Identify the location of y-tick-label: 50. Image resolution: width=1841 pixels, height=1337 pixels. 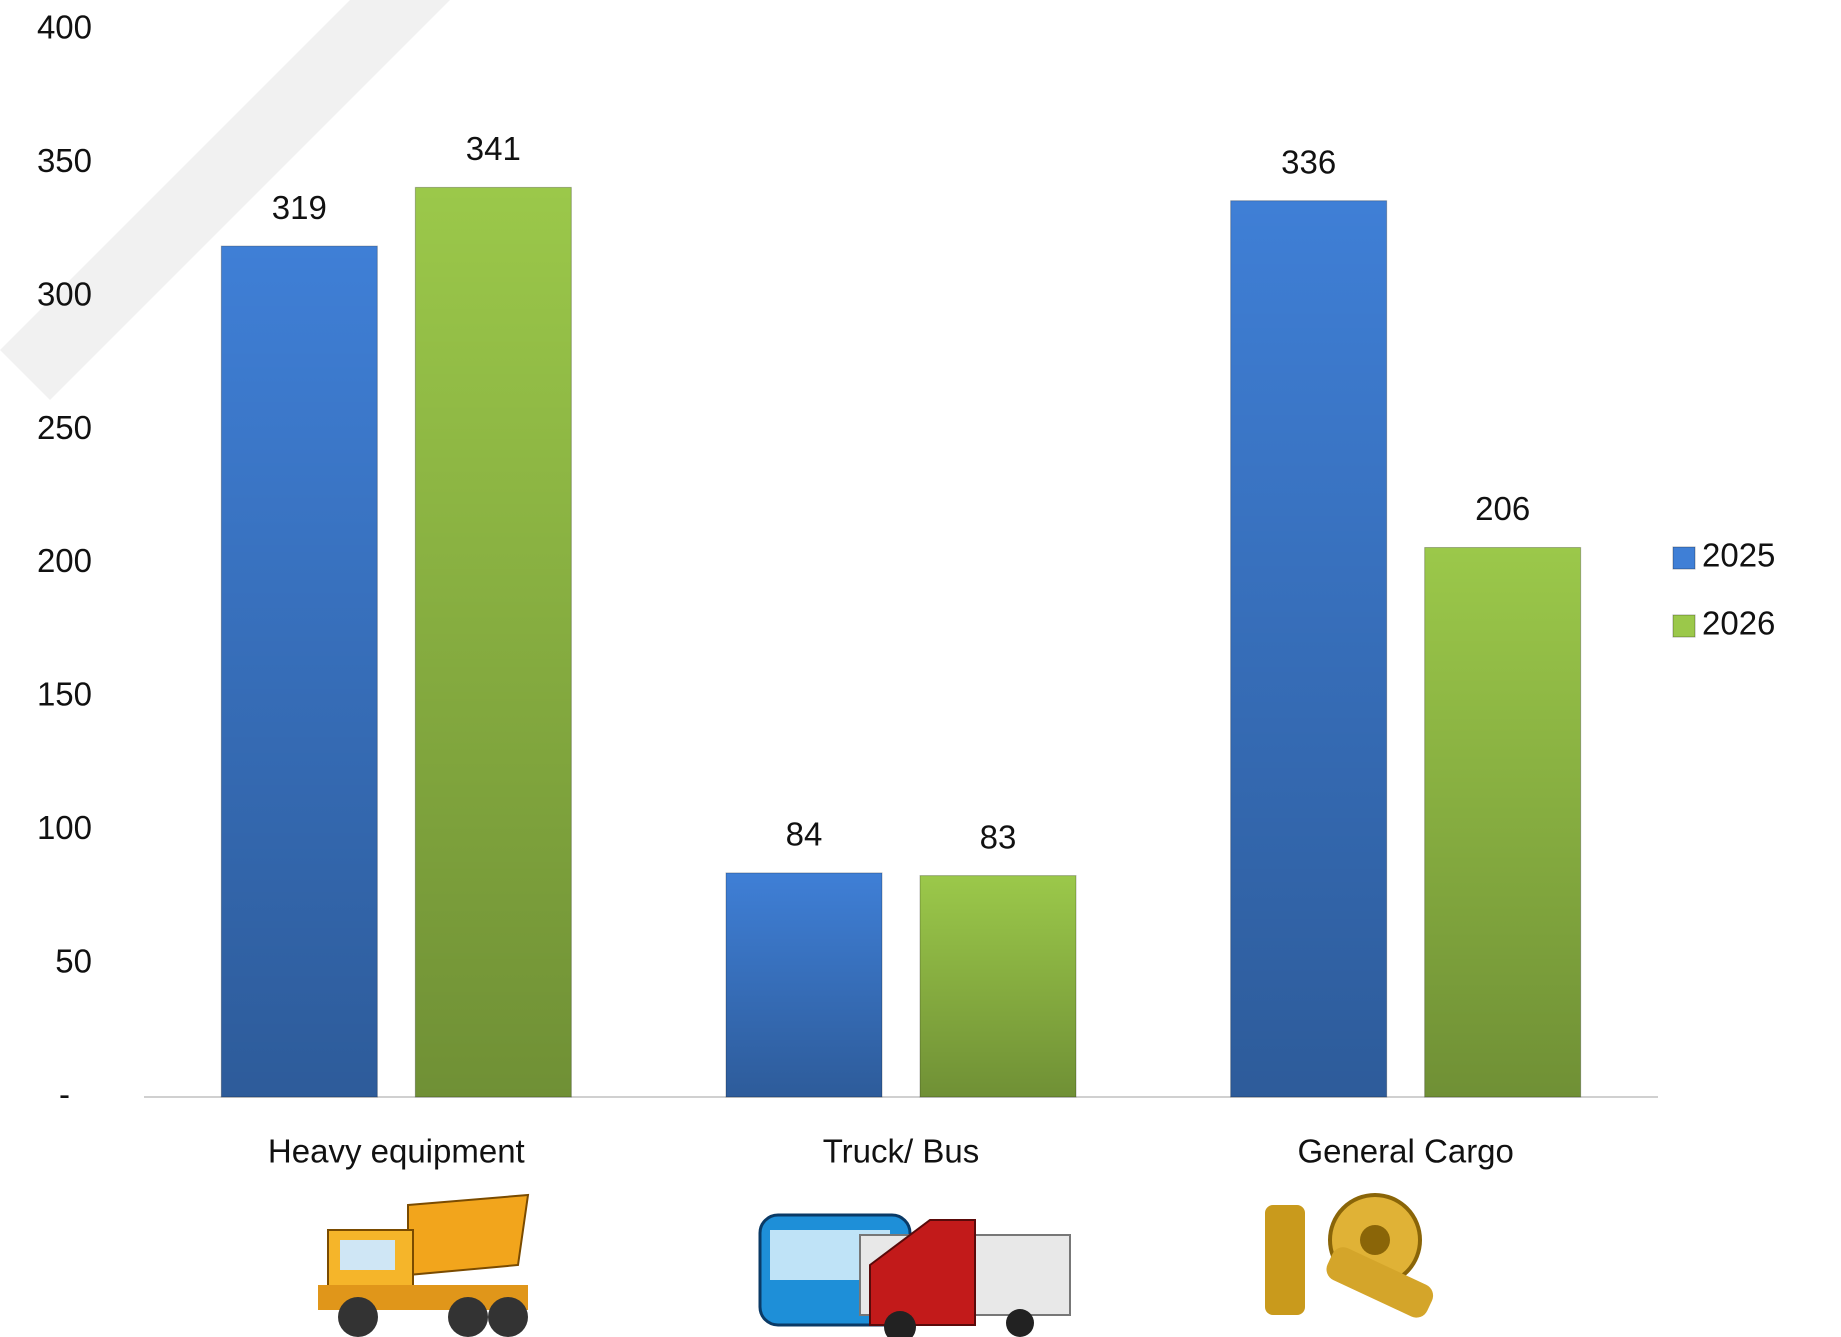
(73, 960).